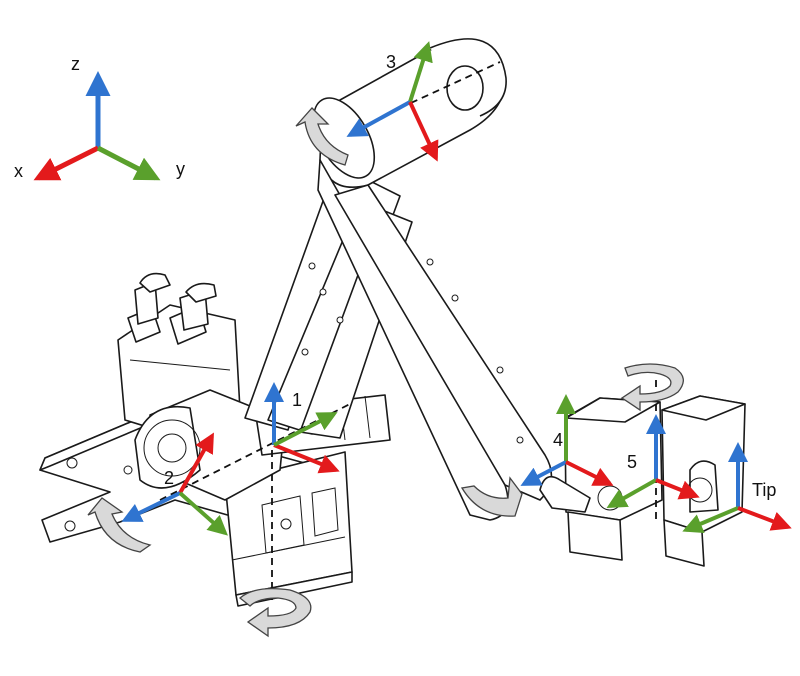 This screenshot has width=800, height=676. What do you see at coordinates (99, 117) in the screenshot?
I see `reference-frame: z x y` at bounding box center [99, 117].